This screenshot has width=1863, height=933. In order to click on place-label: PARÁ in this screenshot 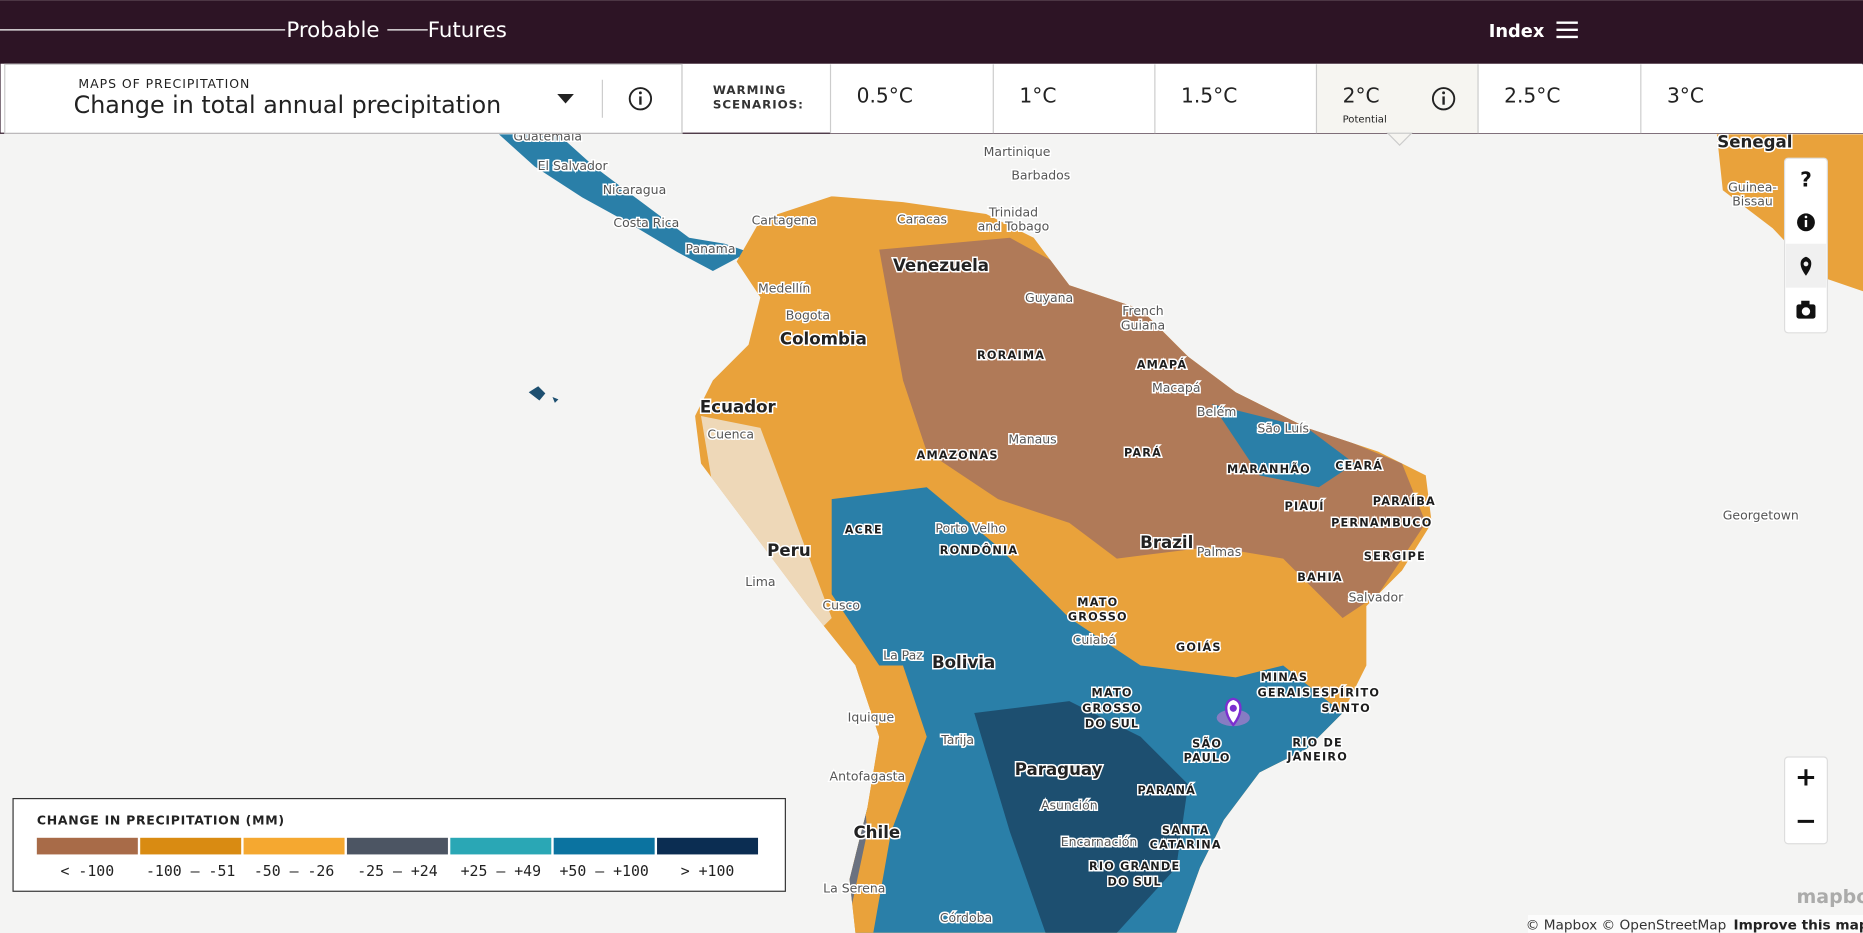, I will do `click(1143, 452)`.